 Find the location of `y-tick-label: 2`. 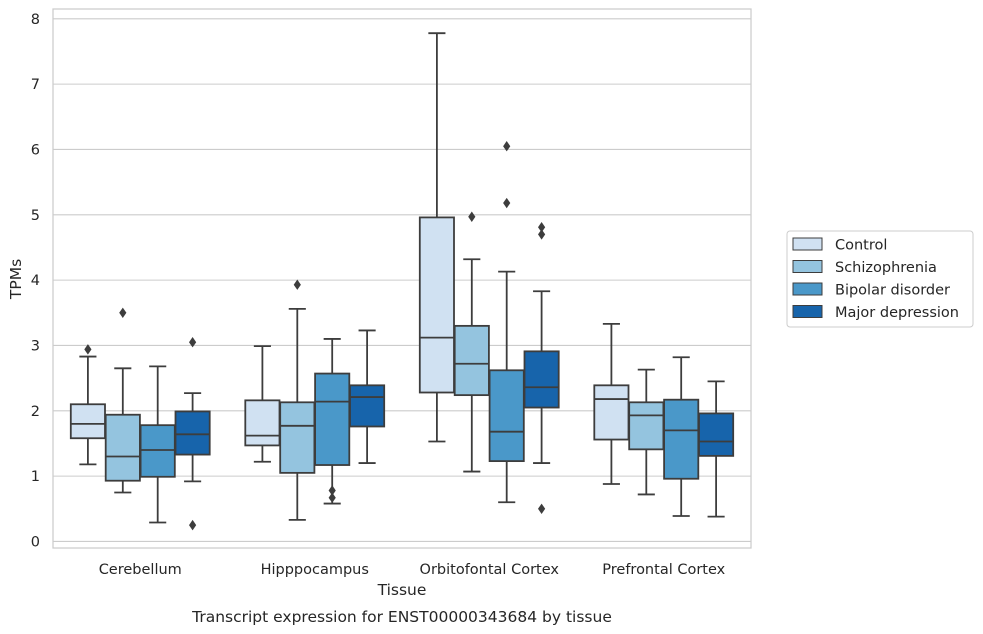

y-tick-label: 2 is located at coordinates (35, 412).